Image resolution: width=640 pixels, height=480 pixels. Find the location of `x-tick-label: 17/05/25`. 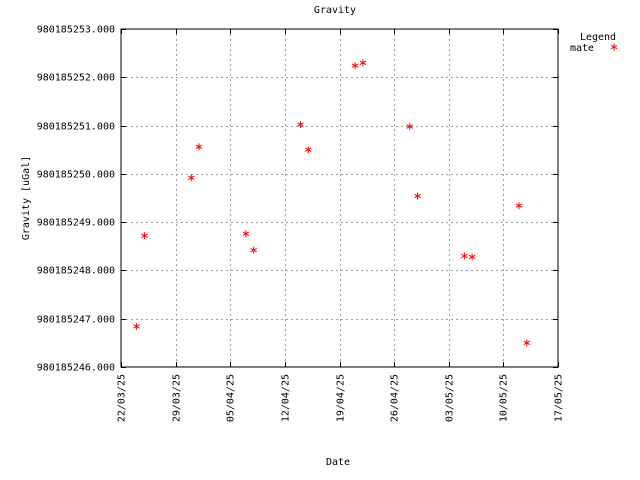

x-tick-label: 17/05/25 is located at coordinates (559, 398).